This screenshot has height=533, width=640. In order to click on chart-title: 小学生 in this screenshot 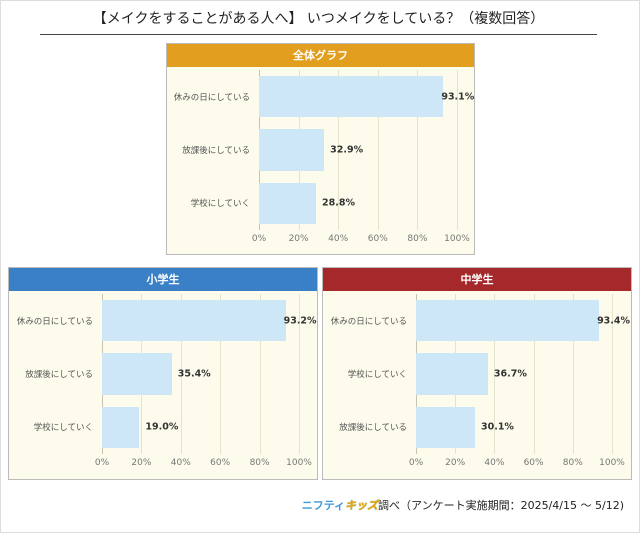, I will do `click(163, 279)`.